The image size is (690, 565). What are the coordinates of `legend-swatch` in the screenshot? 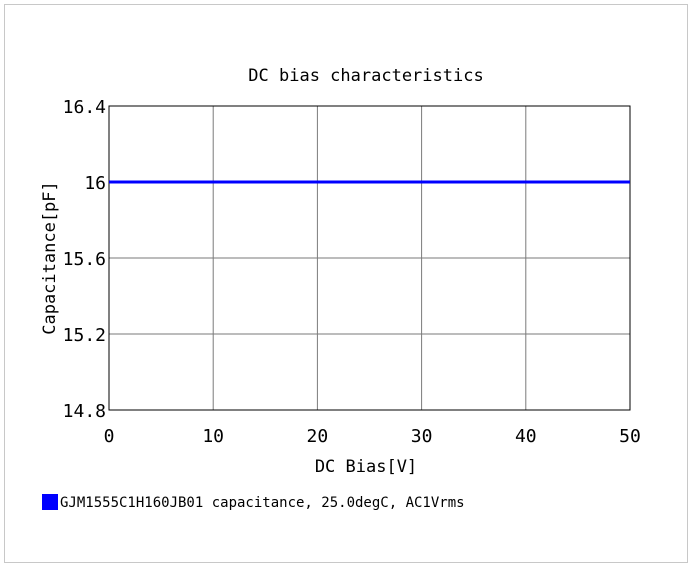 It's located at (50, 502).